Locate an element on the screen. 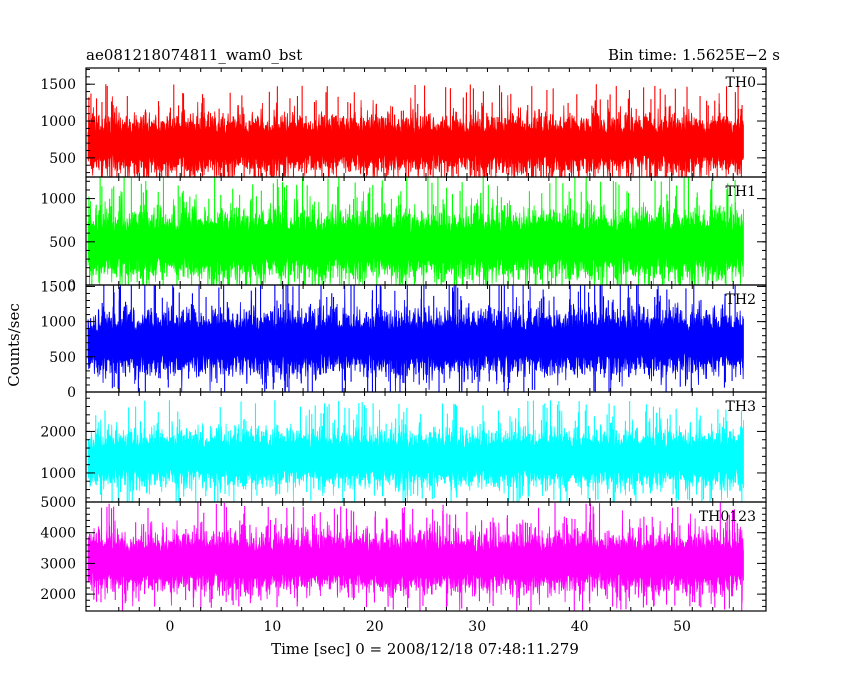  series-spikes-th1 is located at coordinates (414, 231).